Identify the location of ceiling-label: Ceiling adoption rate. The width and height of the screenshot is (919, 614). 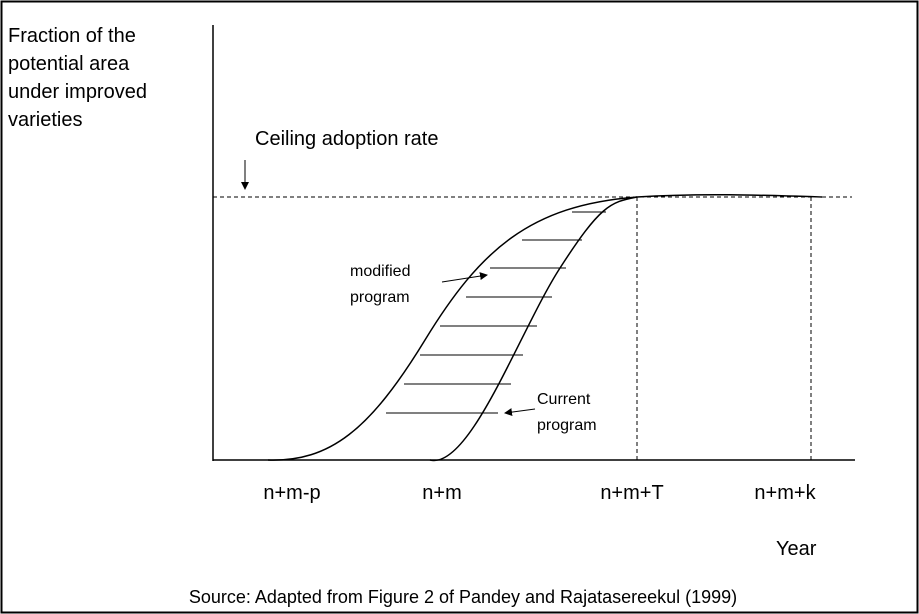
(346, 139).